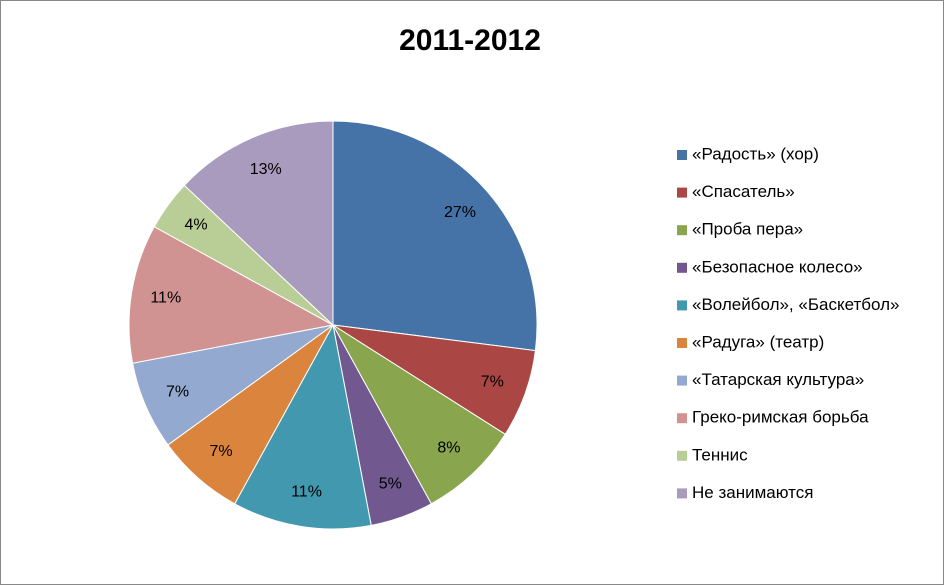  What do you see at coordinates (795, 304) in the screenshot?
I see `legend-label: «Волейбол», «Баскетбол»` at bounding box center [795, 304].